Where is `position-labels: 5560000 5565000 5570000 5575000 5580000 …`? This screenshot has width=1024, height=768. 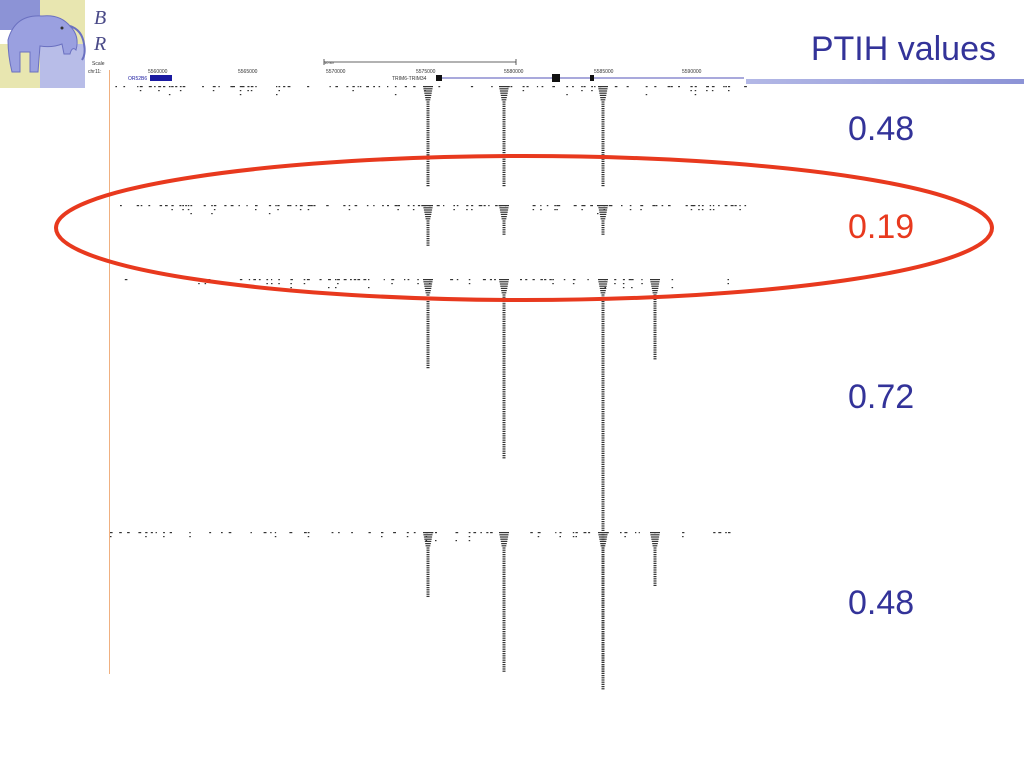
position-labels: 5560000 5565000 5570000 5575000 5580000 … is located at coordinates (425, 72).